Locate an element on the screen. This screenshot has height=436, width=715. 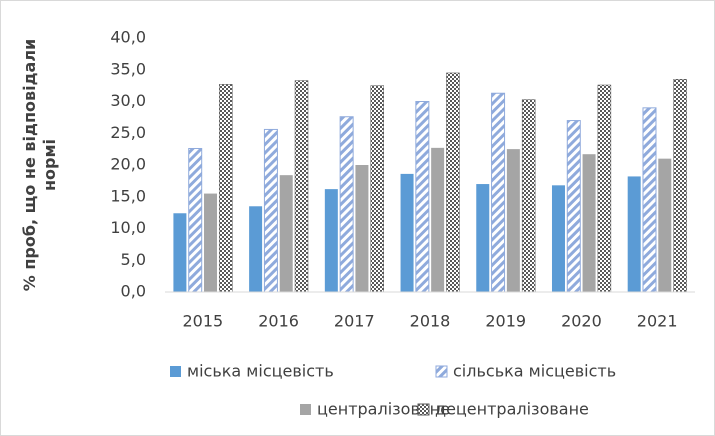
x-tick-label: 2017 is located at coordinates (354, 321).